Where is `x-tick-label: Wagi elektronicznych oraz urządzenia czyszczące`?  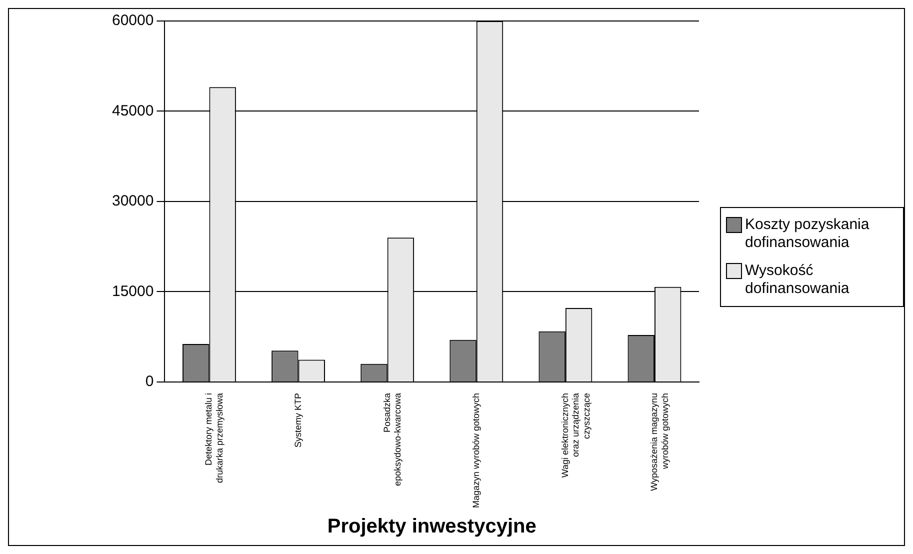 x-tick-label: Wagi elektronicznych oraz urządzenia czyszczące is located at coordinates (576, 435).